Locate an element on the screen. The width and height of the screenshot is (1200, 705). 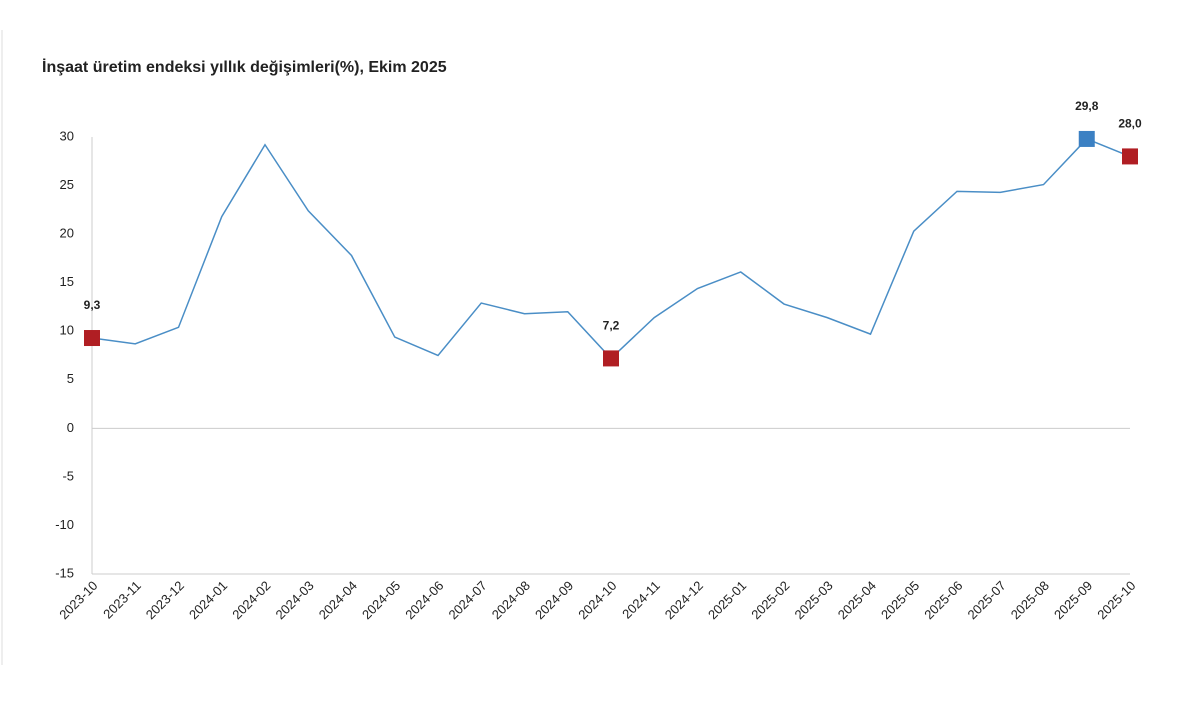
y-tick-label: 15 is located at coordinates (67, 281).